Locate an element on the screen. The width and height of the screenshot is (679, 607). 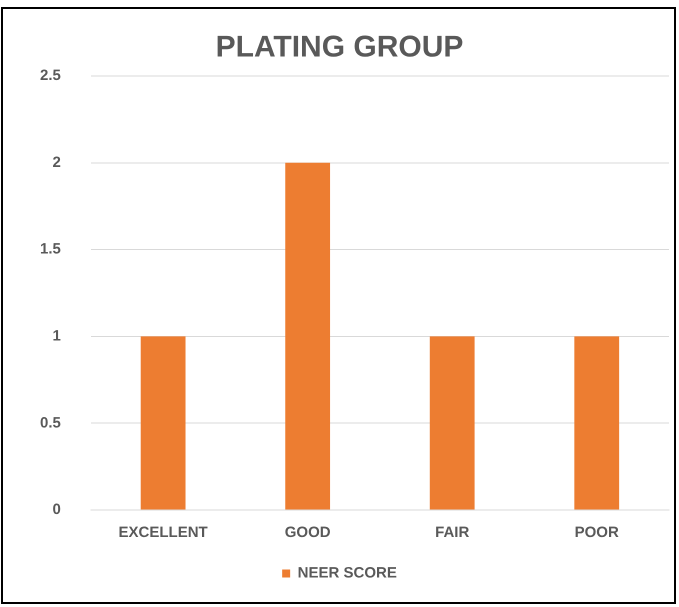
x-tick-label: POOR is located at coordinates (596, 533).